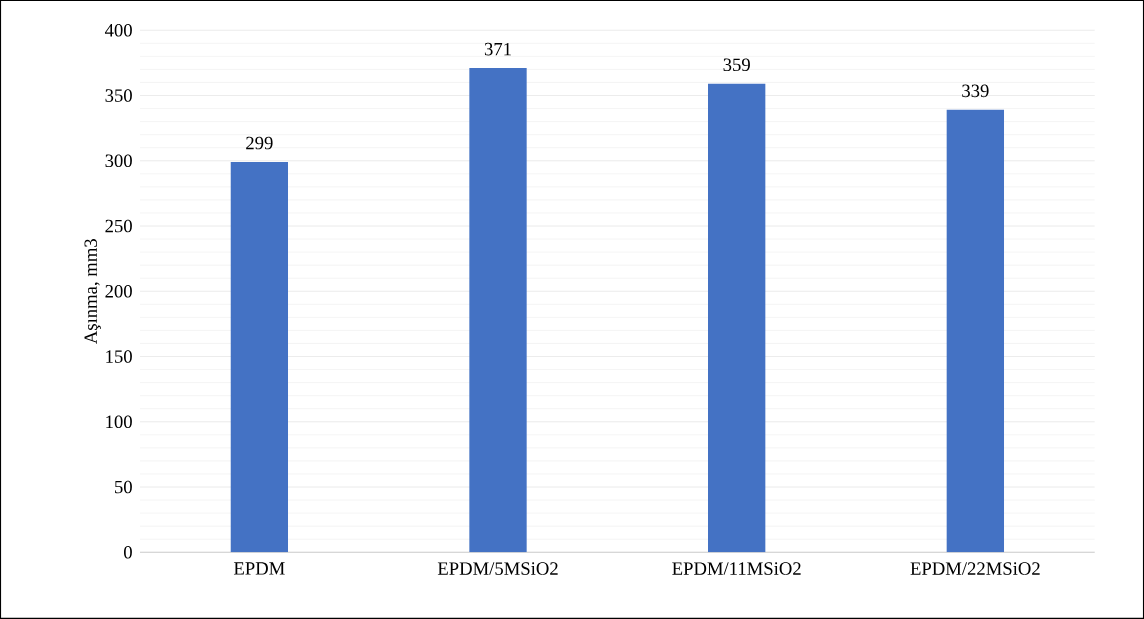  Describe the element at coordinates (119, 356) in the screenshot. I see `y-tick-label: 150` at that location.